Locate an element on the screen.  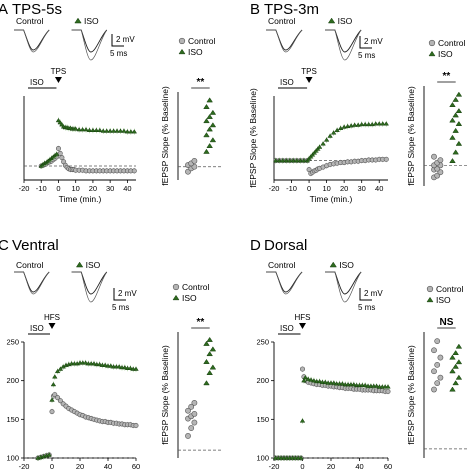
stim-label: TPS is located at coordinates (309, 71).